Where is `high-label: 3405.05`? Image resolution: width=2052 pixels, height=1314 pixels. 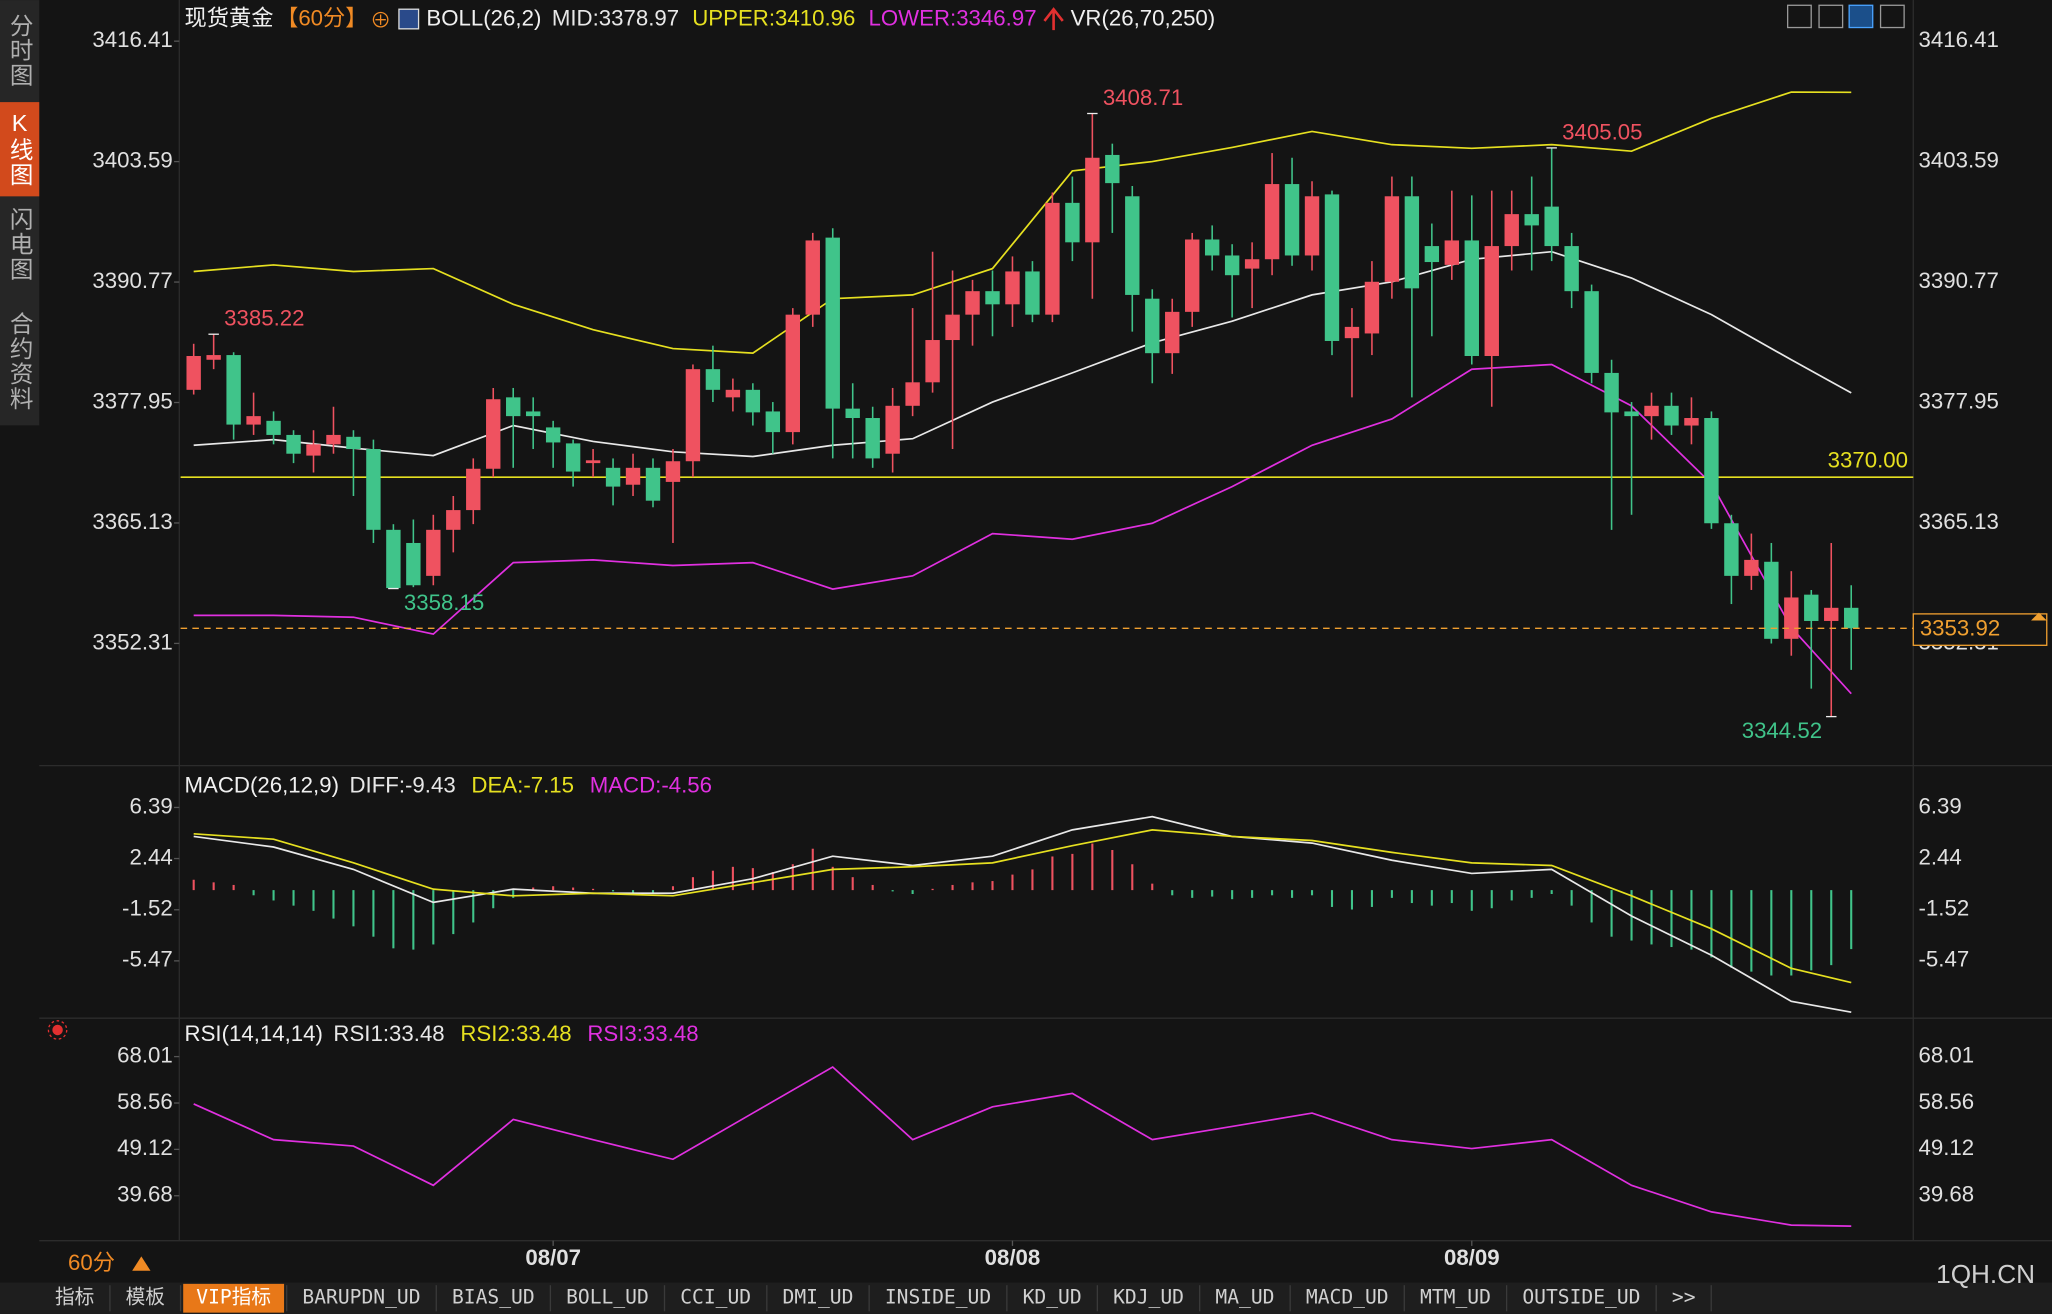
high-label: 3405.05 is located at coordinates (1602, 131).